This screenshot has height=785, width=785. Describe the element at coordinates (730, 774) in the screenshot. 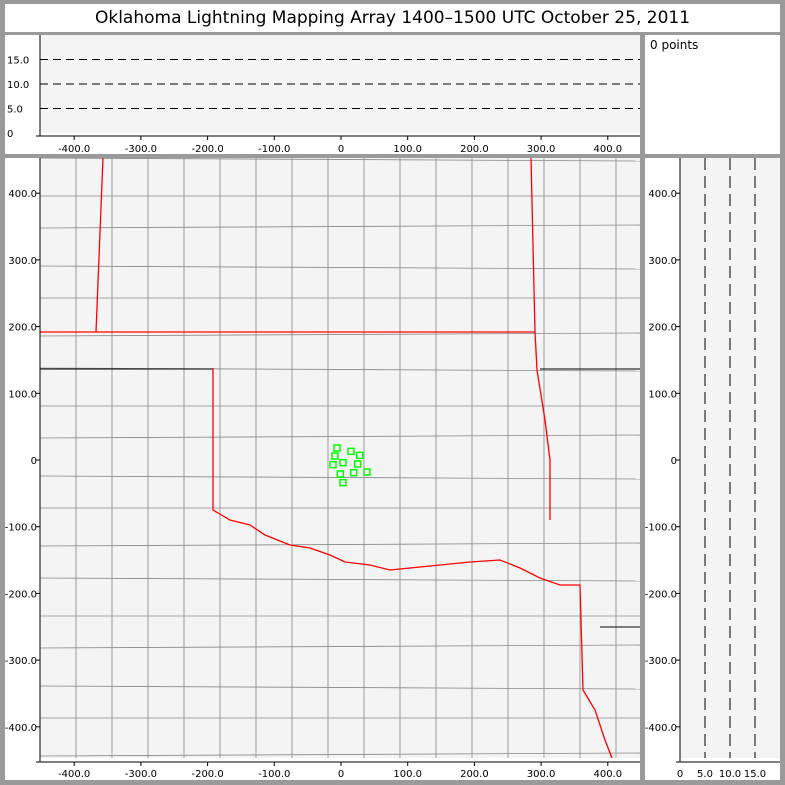

I see `side-x-tick-label: 10.0` at that location.